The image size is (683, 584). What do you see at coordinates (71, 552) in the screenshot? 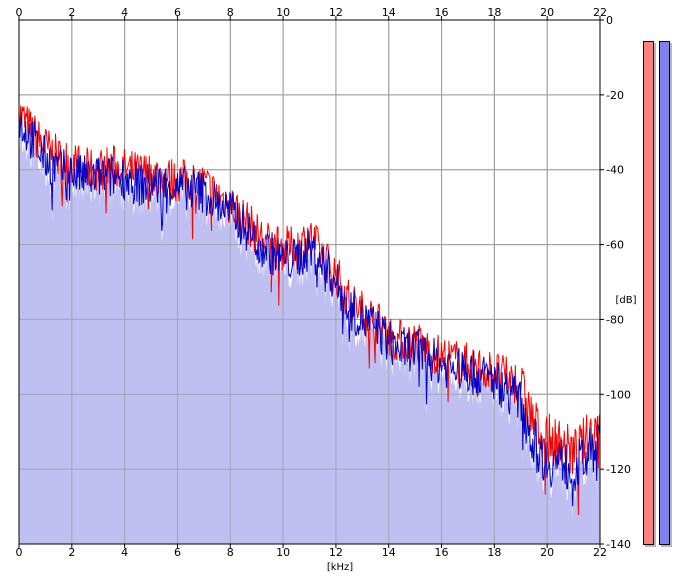
I see `x-tick-label-bottom: 2` at bounding box center [71, 552].